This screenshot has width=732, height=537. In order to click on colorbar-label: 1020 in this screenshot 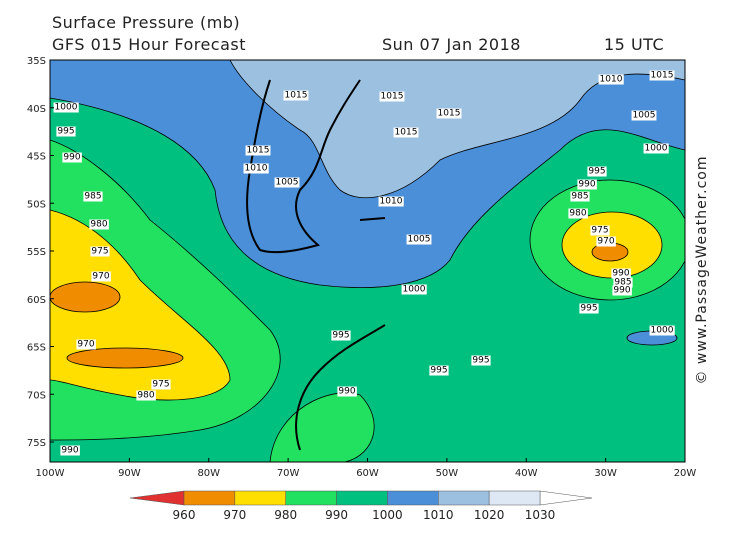, I will do `click(489, 515)`.